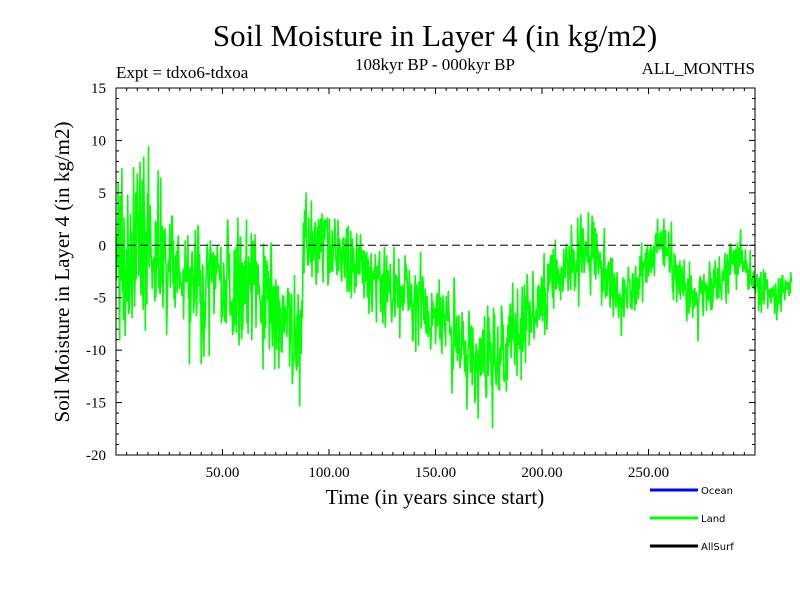  What do you see at coordinates (713, 519) in the screenshot?
I see `legend-label-land: Land` at bounding box center [713, 519].